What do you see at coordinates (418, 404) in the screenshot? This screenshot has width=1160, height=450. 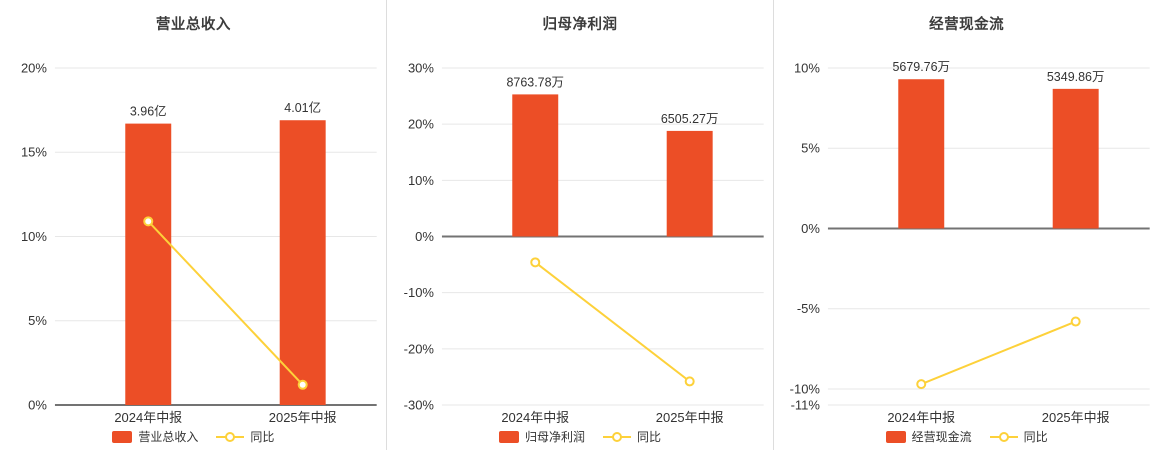 I see `y-tick-label: -30%` at bounding box center [418, 404].